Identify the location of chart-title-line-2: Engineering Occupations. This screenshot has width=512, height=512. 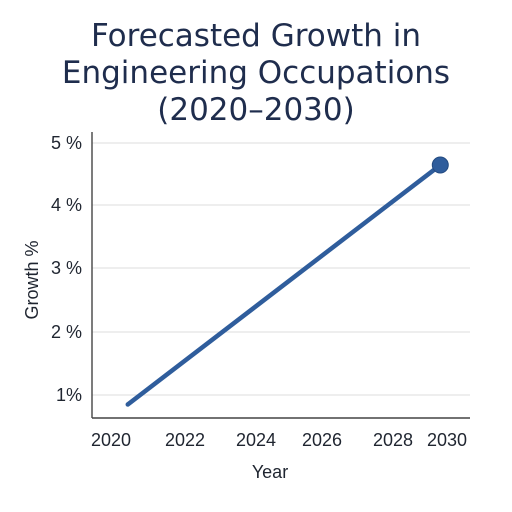
(256, 73).